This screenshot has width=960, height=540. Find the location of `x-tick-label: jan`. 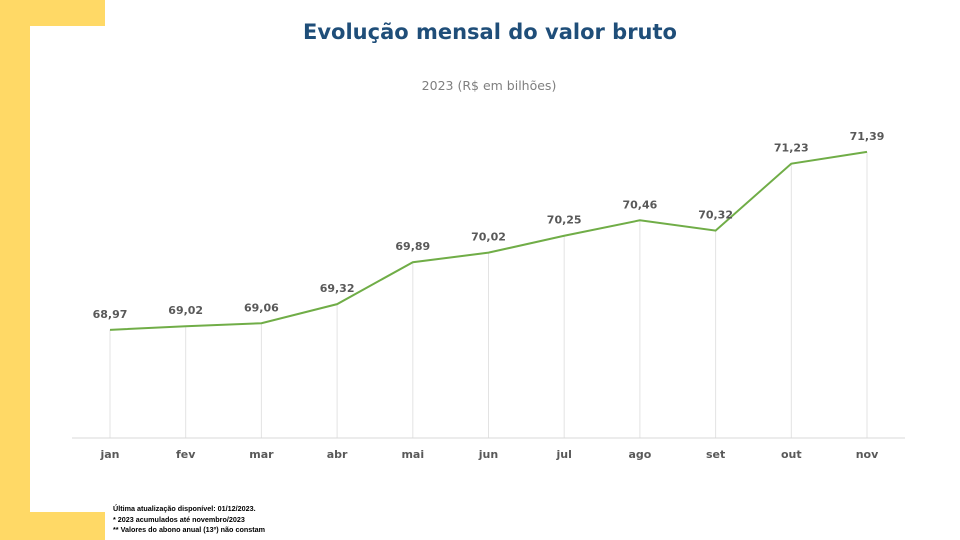

x-tick-label: jan is located at coordinates (109, 454).